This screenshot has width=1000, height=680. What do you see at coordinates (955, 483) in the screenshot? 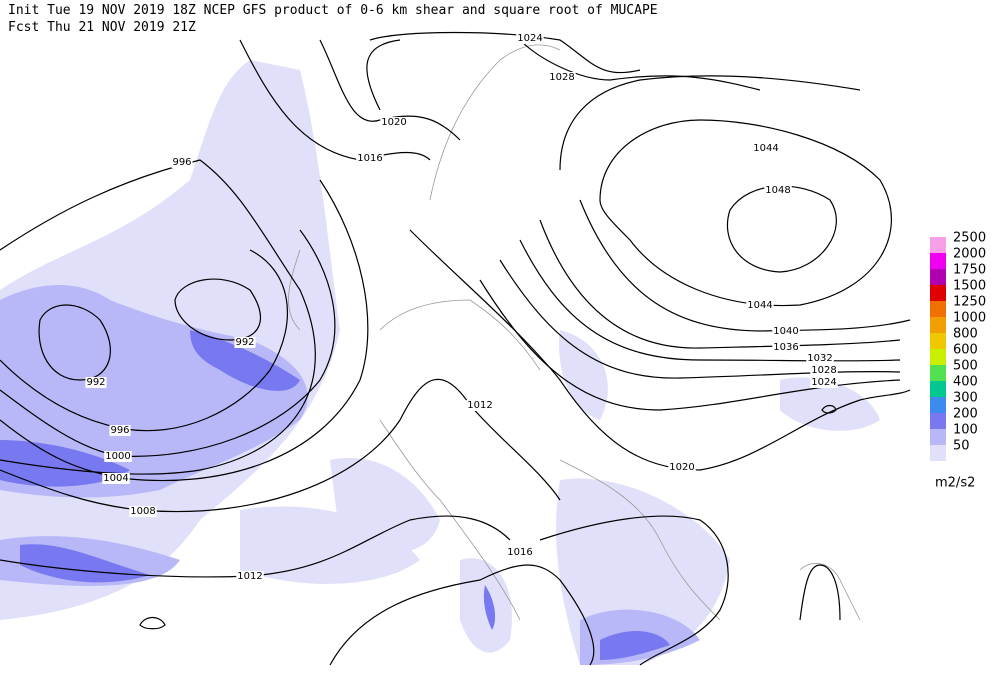
I see `legend-unit: m2/s2` at bounding box center [955, 483].